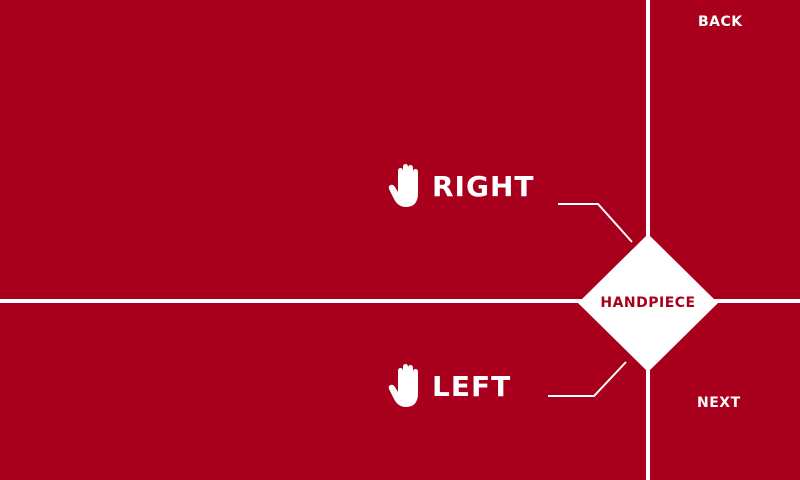 The height and width of the screenshot is (480, 800). What do you see at coordinates (472, 386) in the screenshot?
I see `left-label: LEFT` at bounding box center [472, 386].